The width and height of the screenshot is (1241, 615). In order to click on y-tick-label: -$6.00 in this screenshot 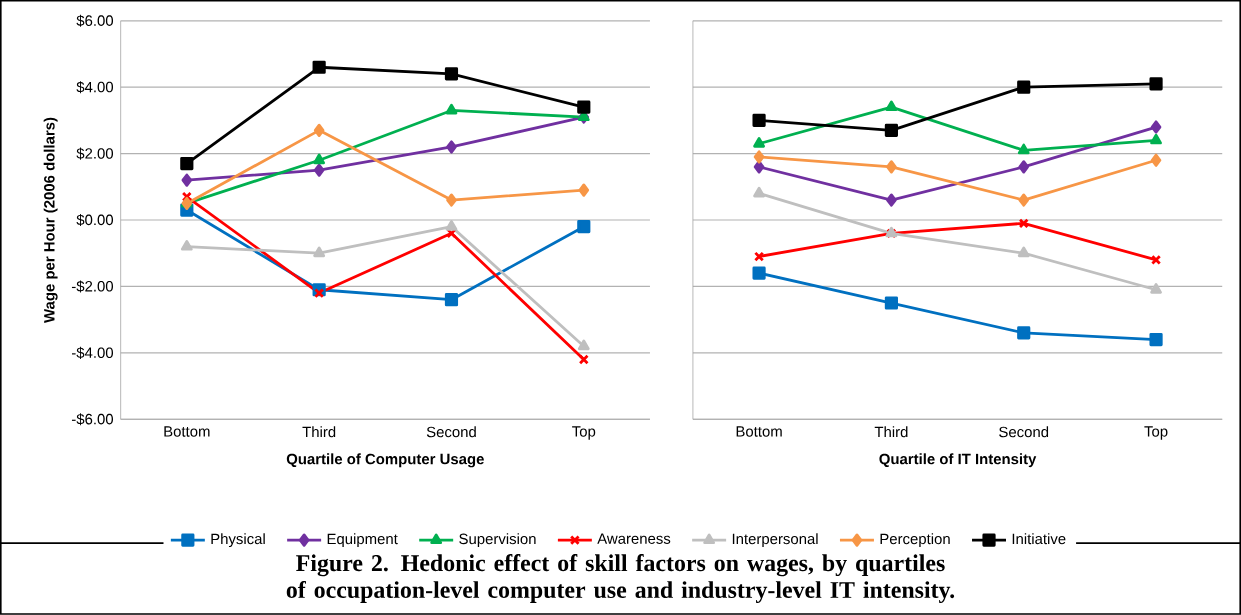, I will do `click(92, 419)`.